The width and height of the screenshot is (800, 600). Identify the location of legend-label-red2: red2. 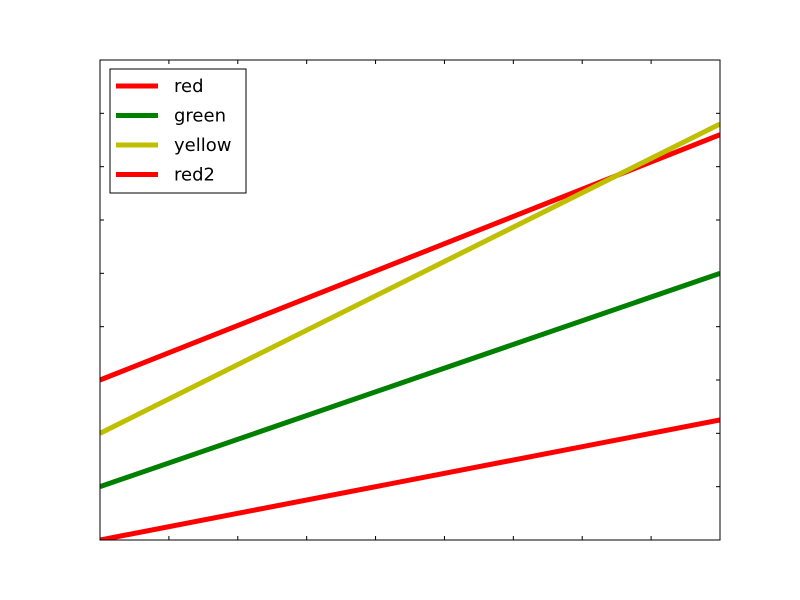
(194, 175).